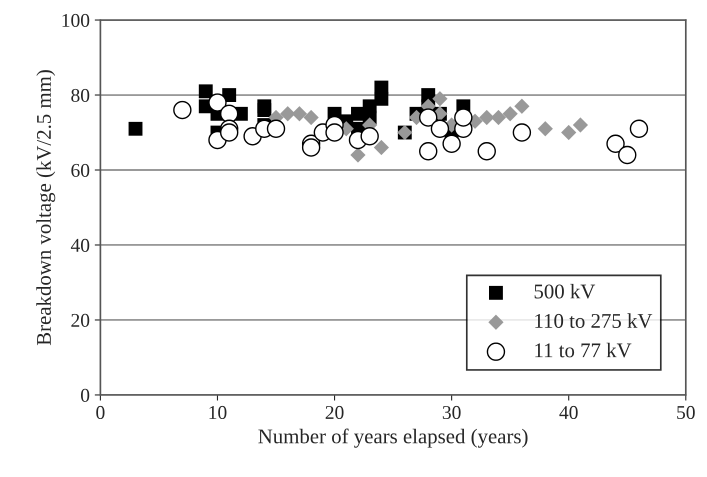  Describe the element at coordinates (593, 320) in the screenshot. I see `legend-label: 110 to 275 kV` at that location.